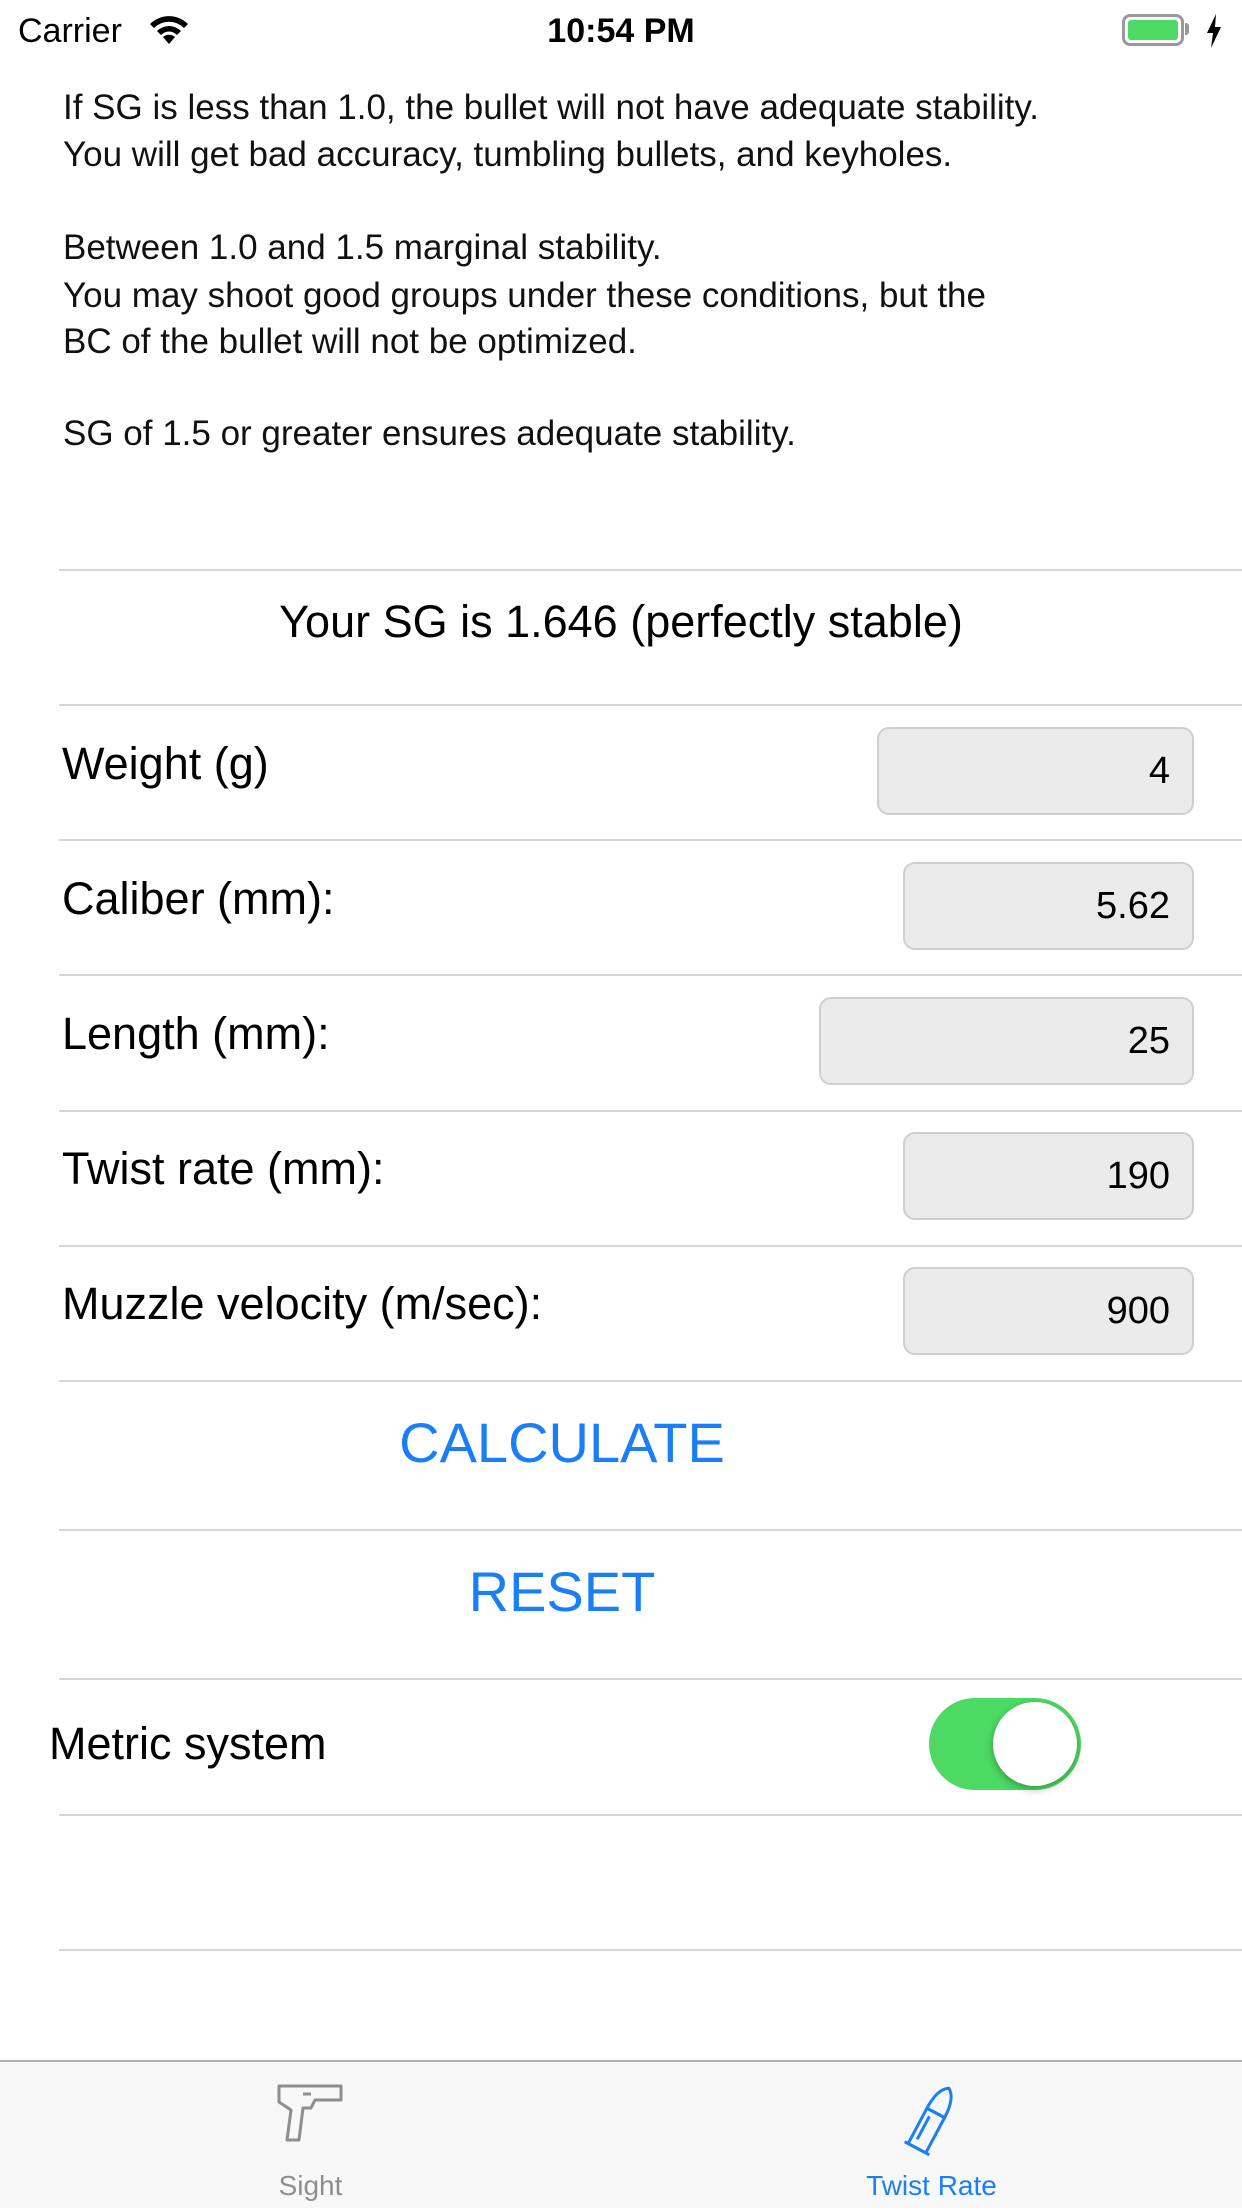 This screenshot has height=2210, width=1242. Describe the element at coordinates (70, 31) in the screenshot. I see `carrier-label: Carrier` at that location.